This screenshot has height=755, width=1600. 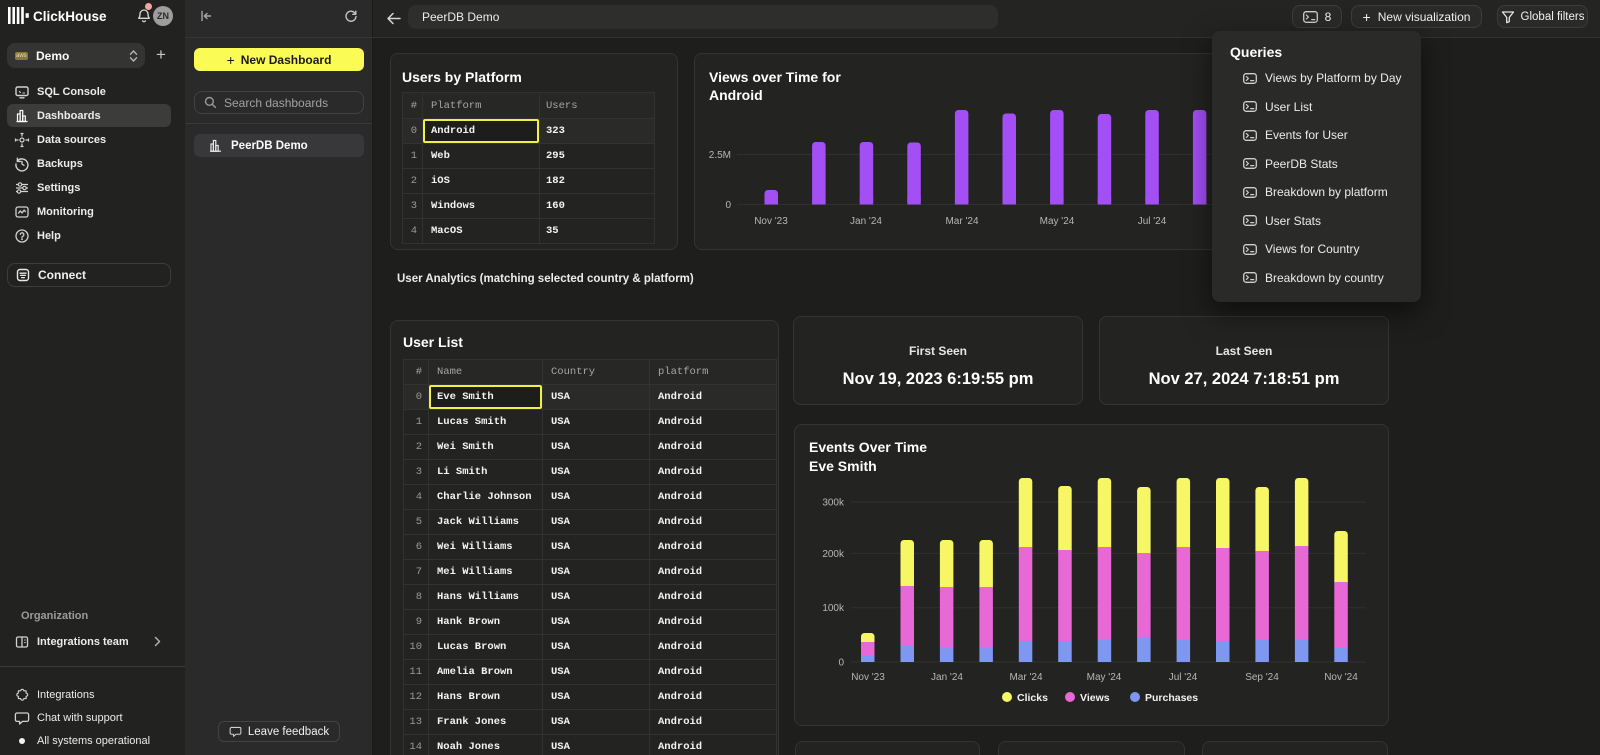 I want to click on svg-text: Views, so click(x=1095, y=698).